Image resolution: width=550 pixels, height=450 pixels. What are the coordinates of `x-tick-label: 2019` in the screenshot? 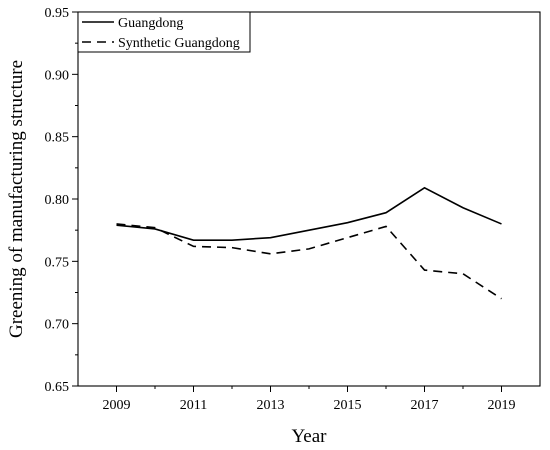 It's located at (502, 405).